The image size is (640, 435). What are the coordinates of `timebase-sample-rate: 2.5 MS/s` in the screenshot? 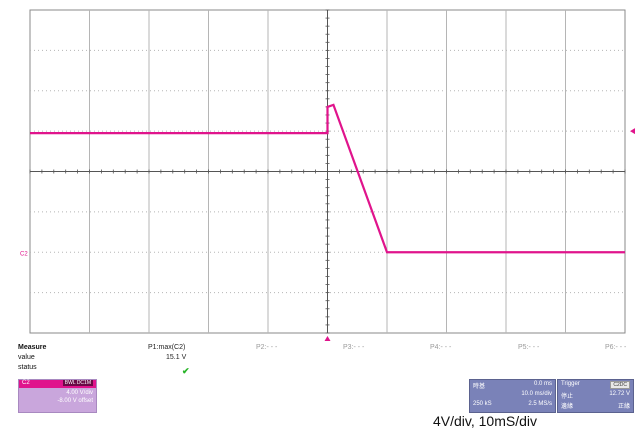 It's located at (540, 404).